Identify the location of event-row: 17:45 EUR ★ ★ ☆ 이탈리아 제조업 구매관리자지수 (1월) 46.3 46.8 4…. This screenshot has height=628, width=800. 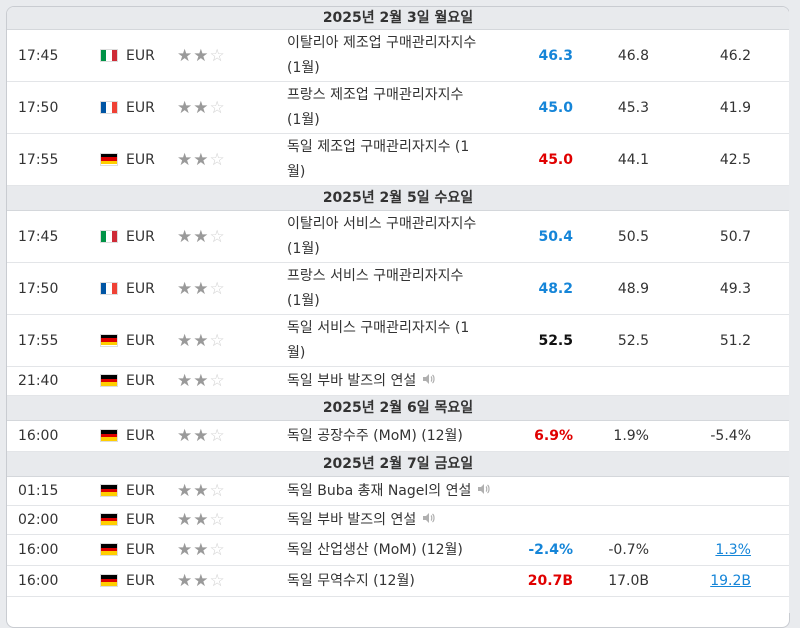
(398, 56).